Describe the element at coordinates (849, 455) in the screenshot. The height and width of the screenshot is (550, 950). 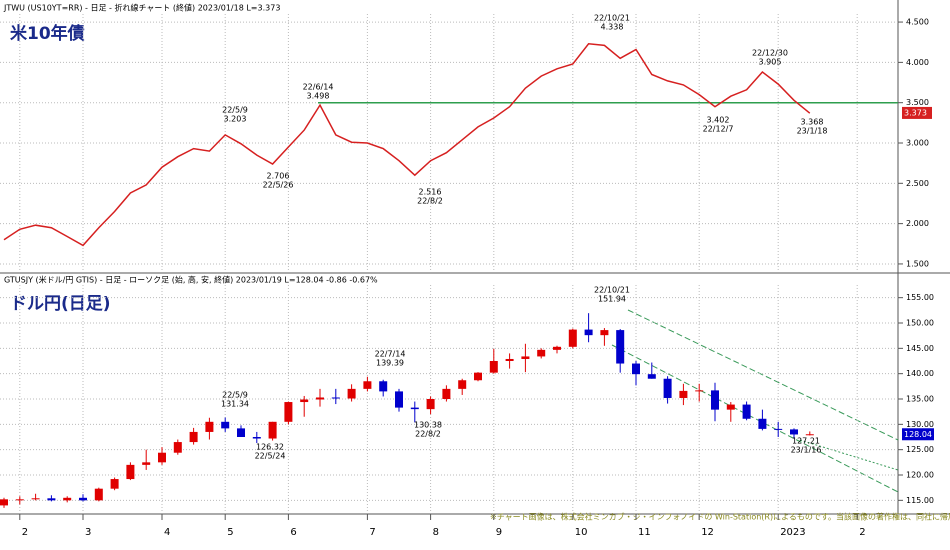
I see `channel-mid` at that location.